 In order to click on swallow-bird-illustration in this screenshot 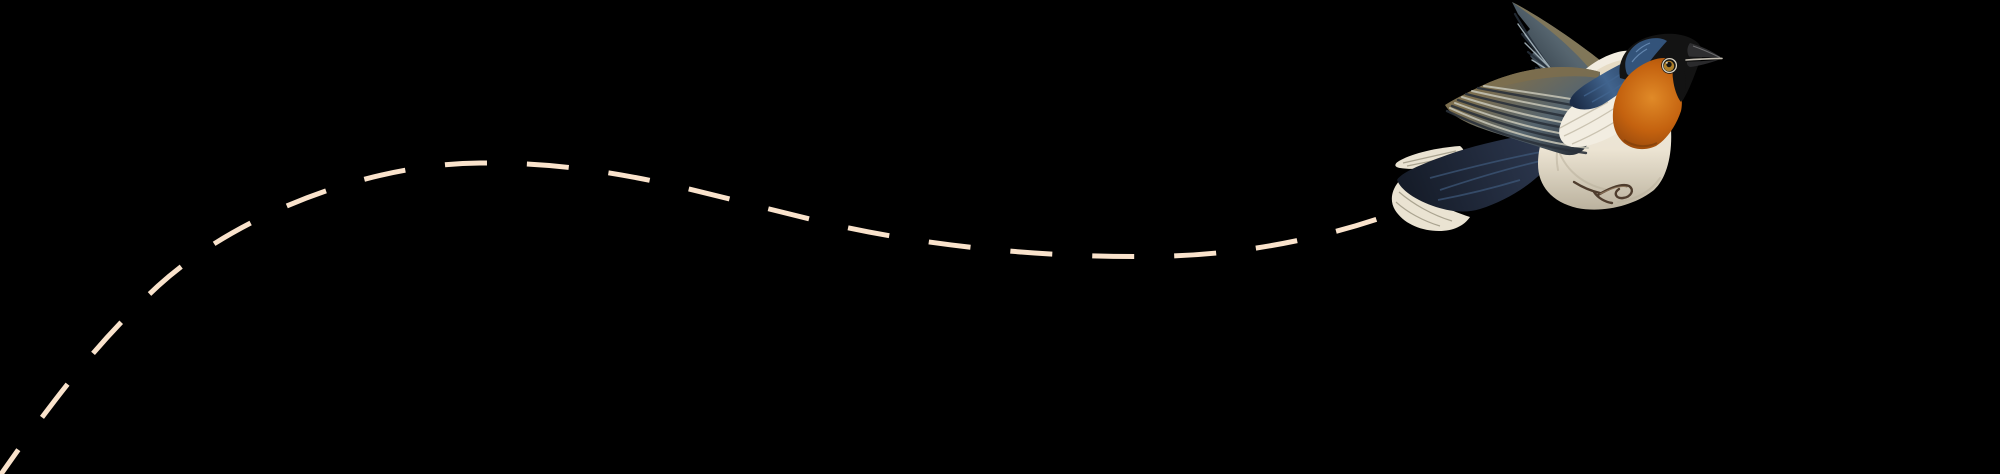, I will do `click(1557, 116)`.